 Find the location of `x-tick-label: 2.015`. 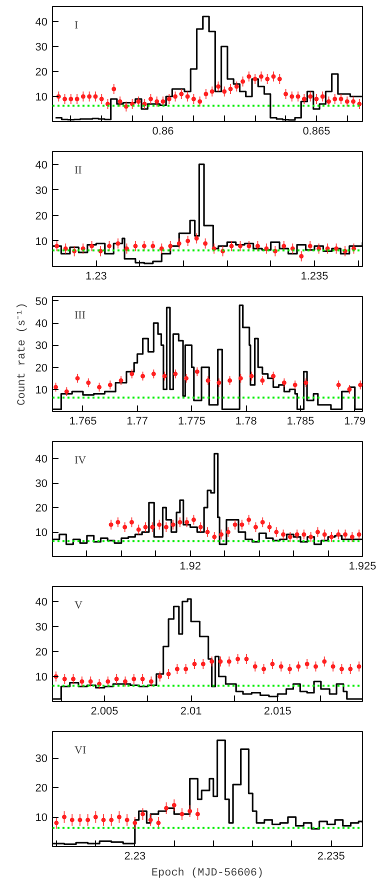

x-tick-label: 2.015 is located at coordinates (278, 712).